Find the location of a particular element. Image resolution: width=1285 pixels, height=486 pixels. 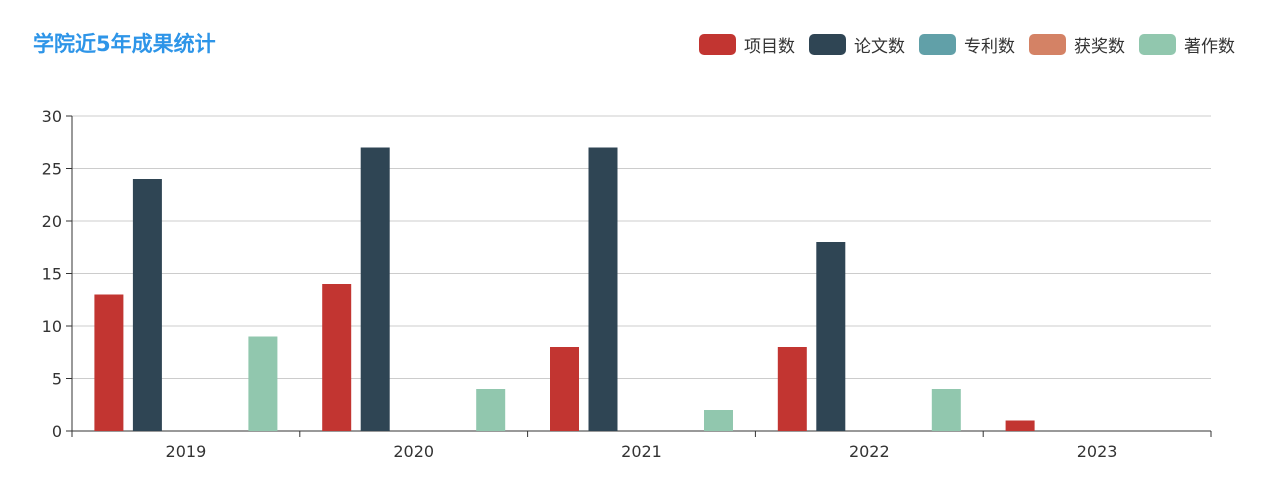

y-tick-label: 0 is located at coordinates (57, 431).